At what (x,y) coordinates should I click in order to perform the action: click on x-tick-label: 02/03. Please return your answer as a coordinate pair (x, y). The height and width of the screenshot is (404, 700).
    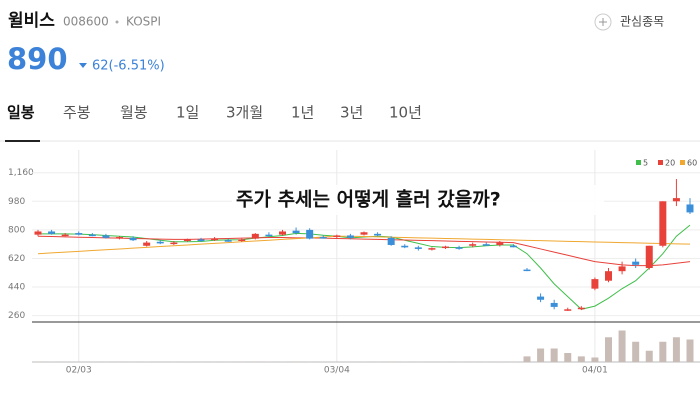
    Looking at the image, I should click on (79, 371).